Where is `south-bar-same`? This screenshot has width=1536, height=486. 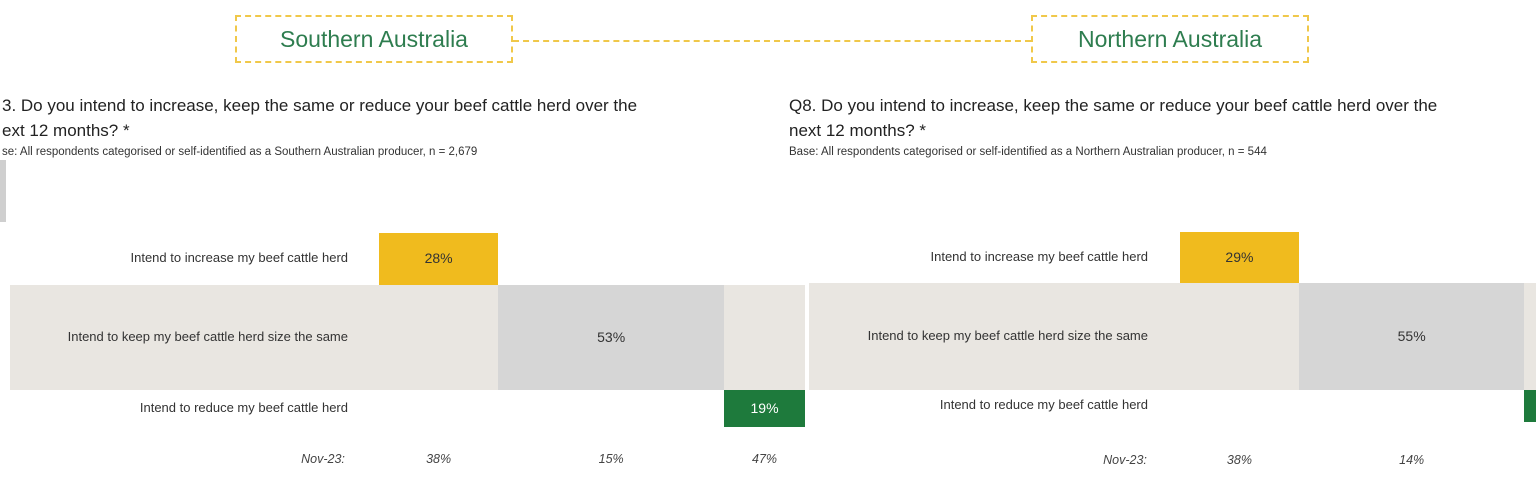 south-bar-same is located at coordinates (611, 337).